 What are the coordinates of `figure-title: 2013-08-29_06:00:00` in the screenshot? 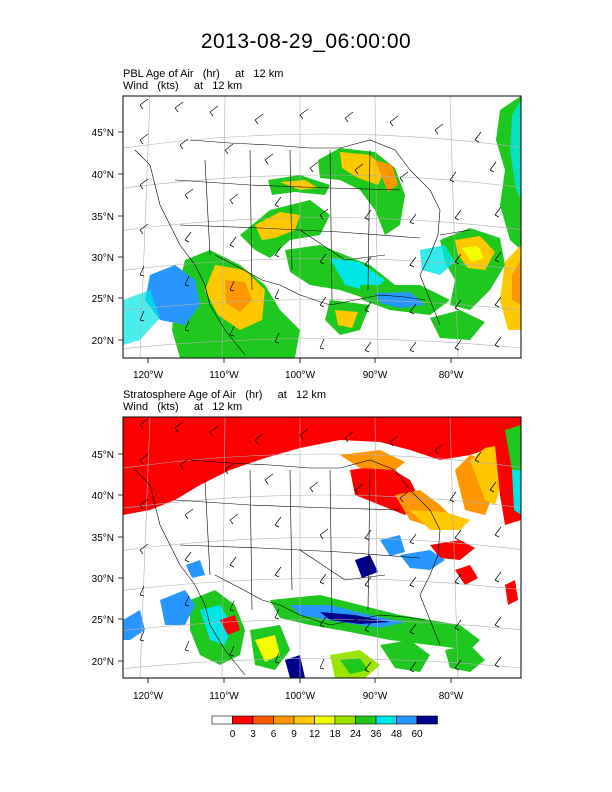 It's located at (306, 41).